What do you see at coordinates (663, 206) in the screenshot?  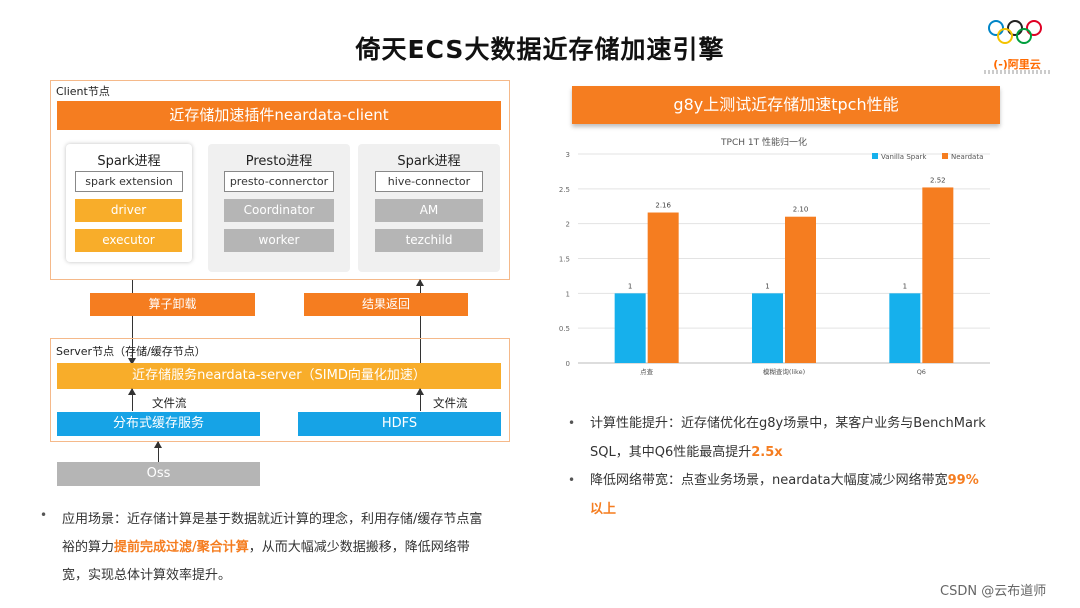 I see `data-label: 2.16` at bounding box center [663, 206].